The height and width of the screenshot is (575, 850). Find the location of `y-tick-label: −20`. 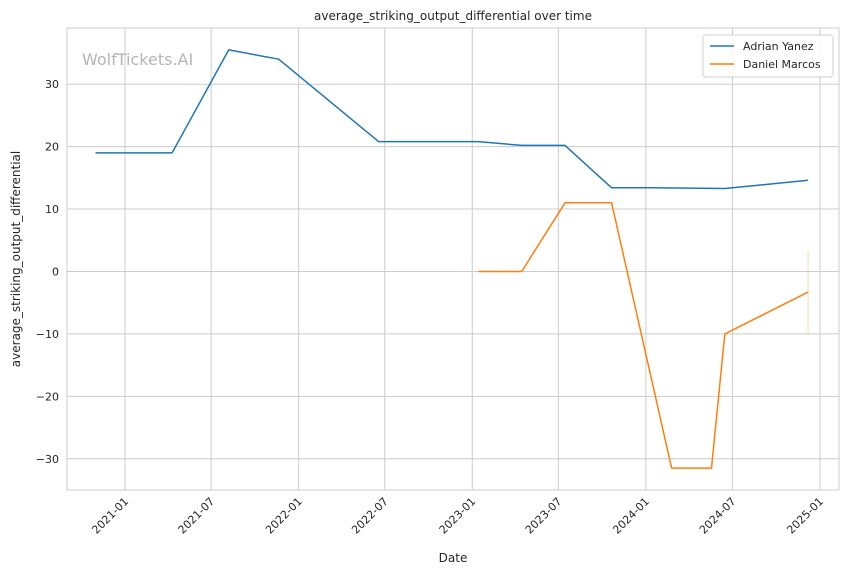

y-tick-label: −20 is located at coordinates (47, 396).